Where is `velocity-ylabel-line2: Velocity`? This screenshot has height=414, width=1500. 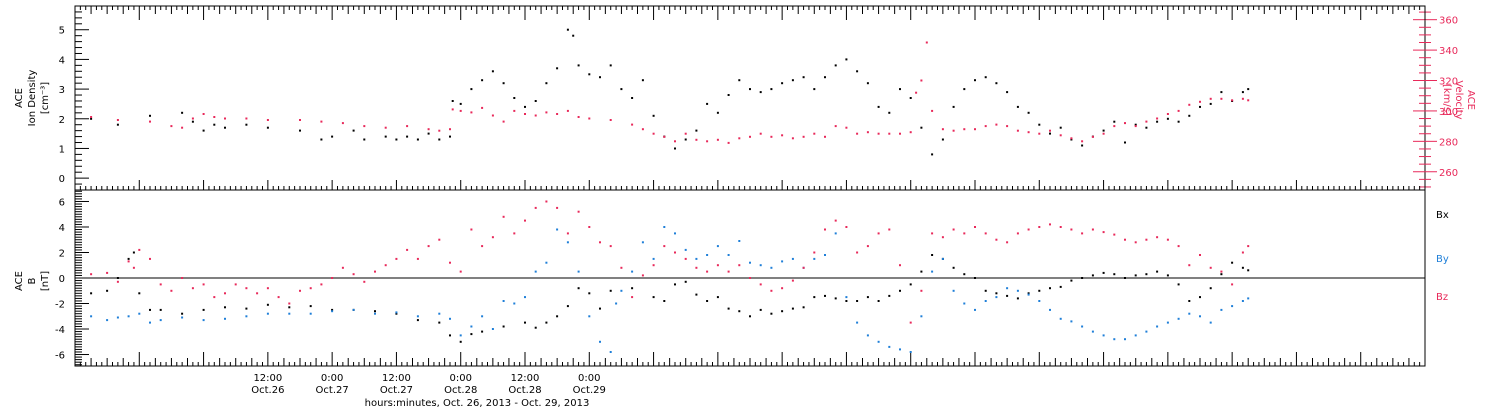 velocity-ylabel-line2: Velocity is located at coordinates (1458, 99).